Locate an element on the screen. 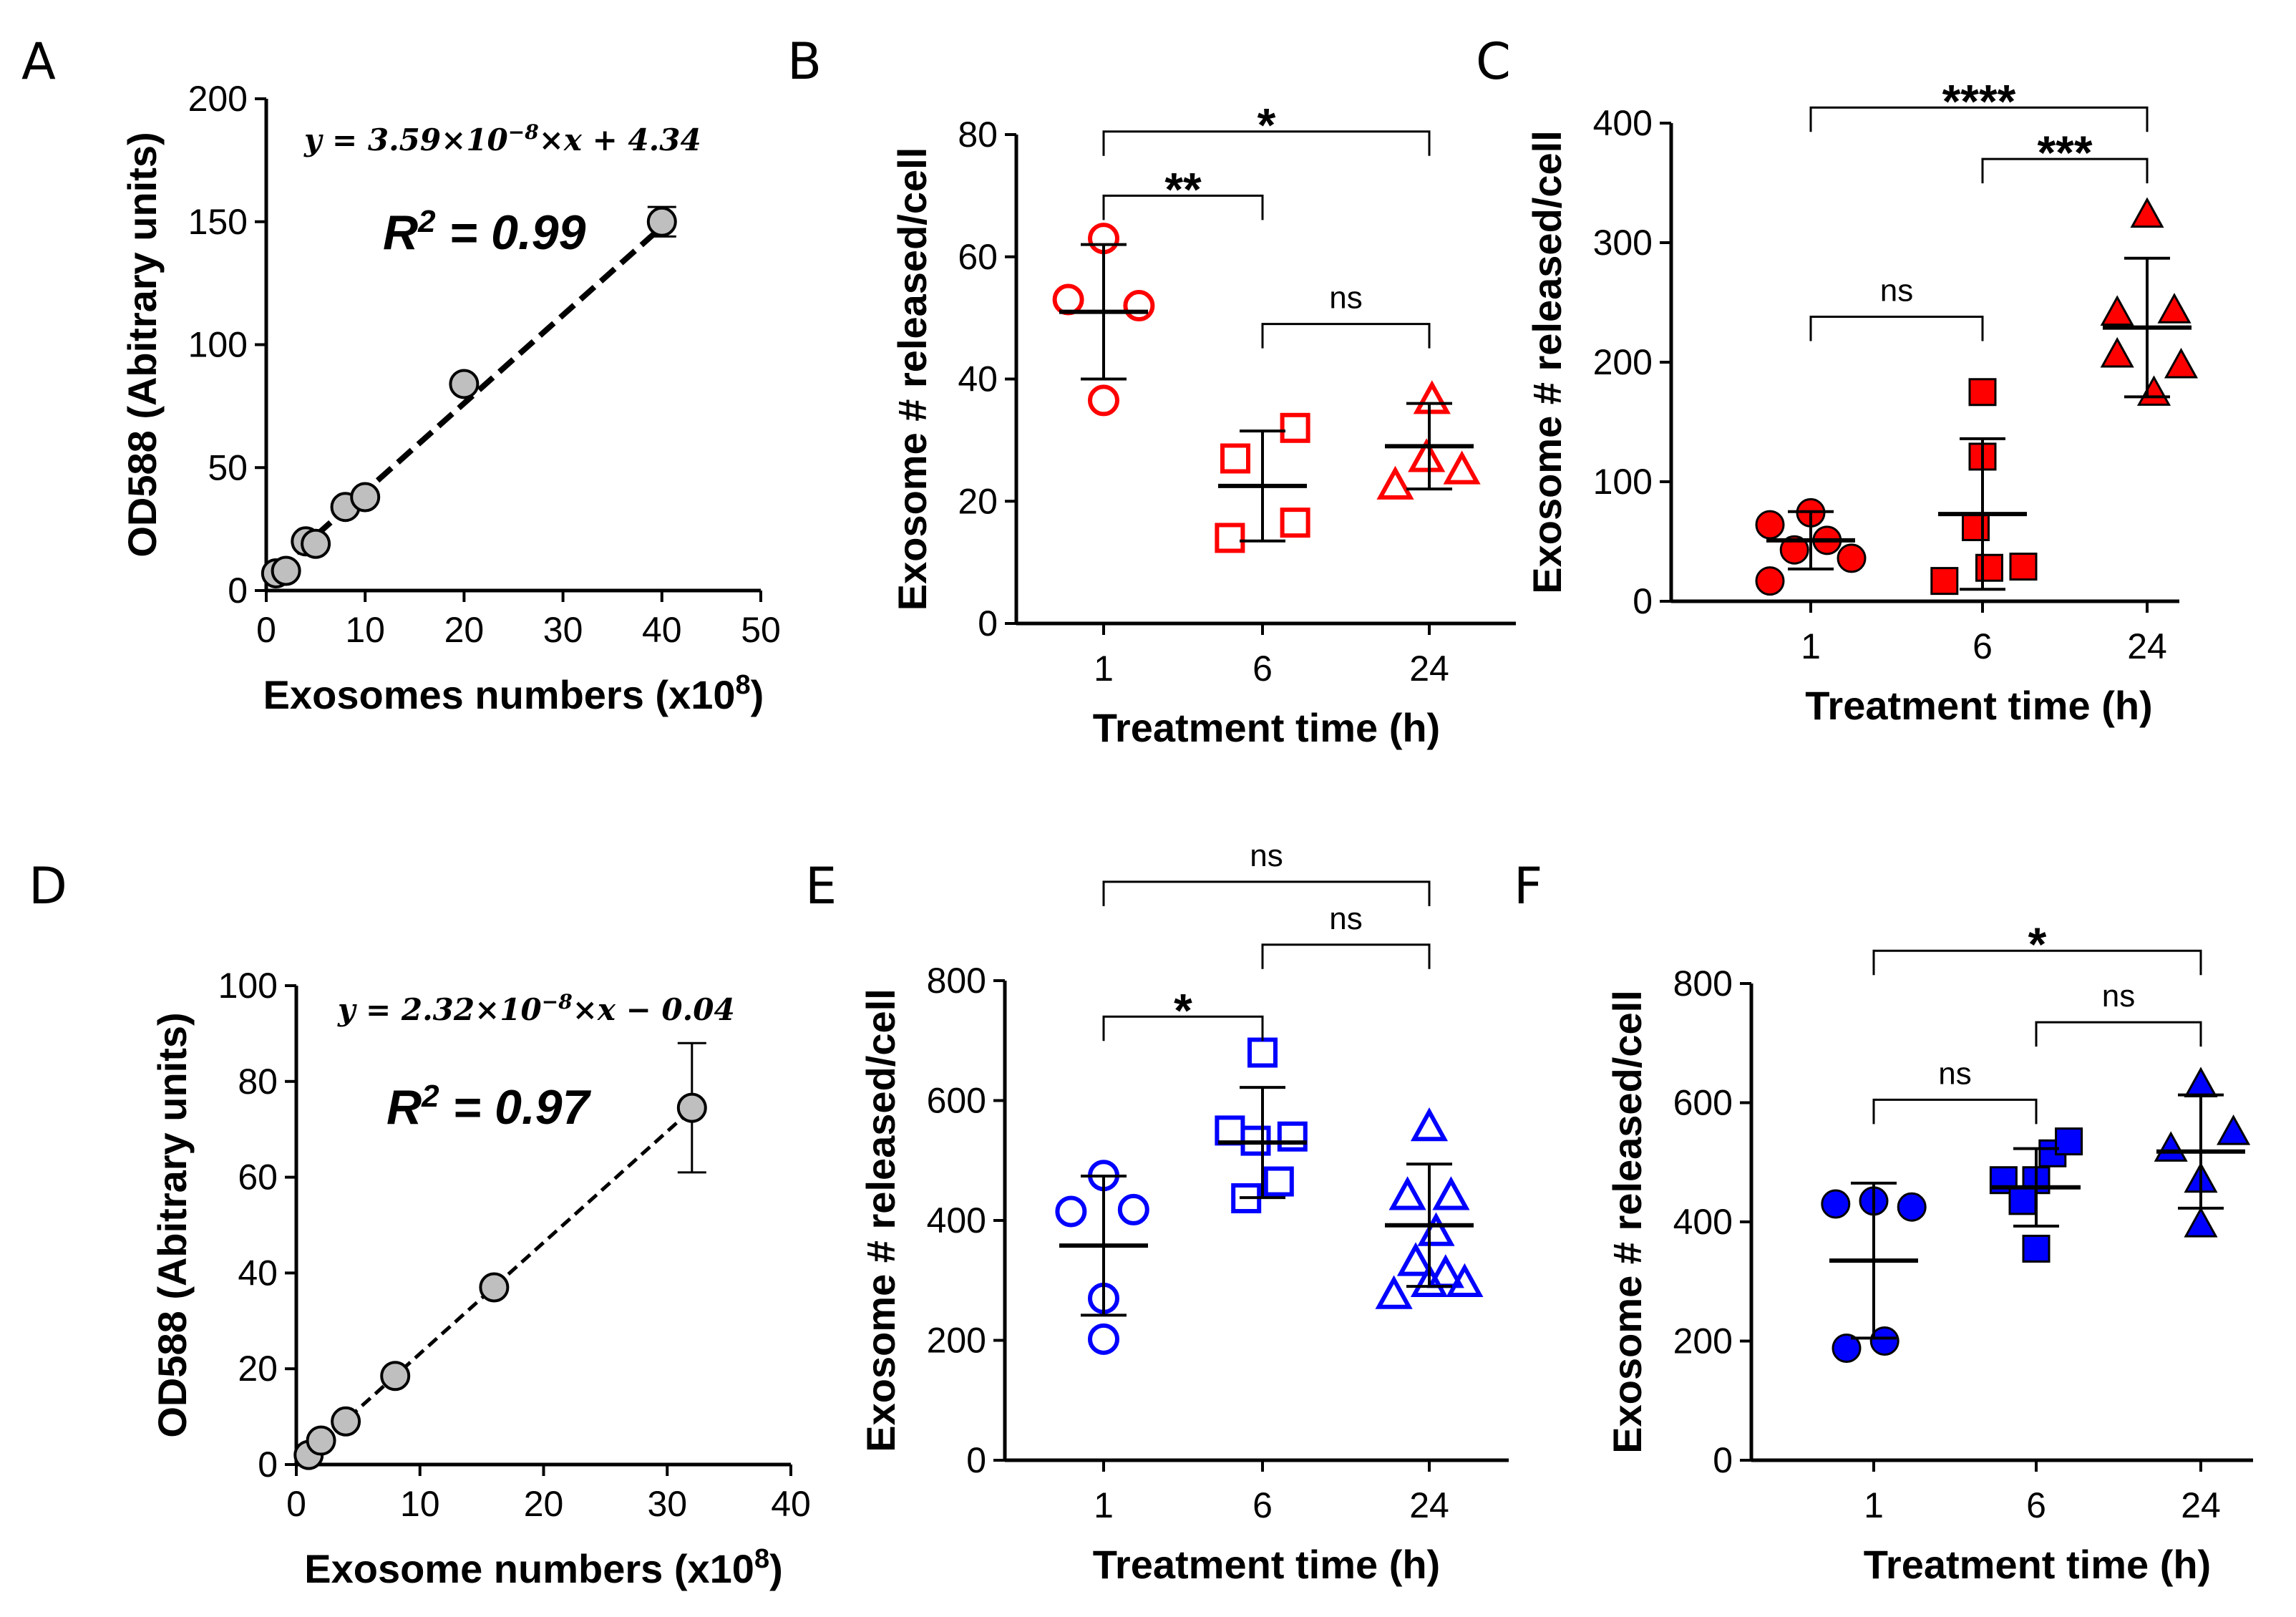 This screenshot has width=2296, height=1617. fit-equation-exp: −8 is located at coordinates (523, 132).